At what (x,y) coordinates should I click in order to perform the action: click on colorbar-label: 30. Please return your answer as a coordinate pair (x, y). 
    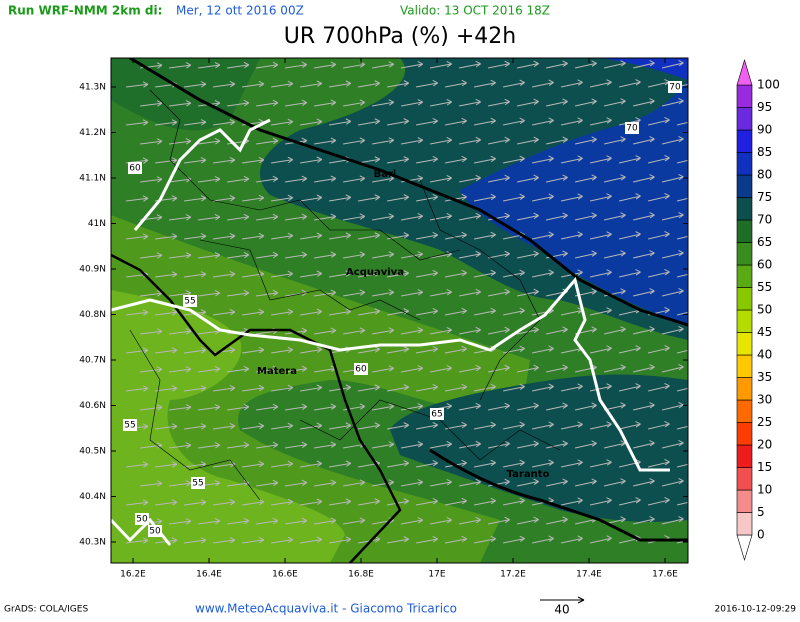
    Looking at the image, I should click on (764, 400).